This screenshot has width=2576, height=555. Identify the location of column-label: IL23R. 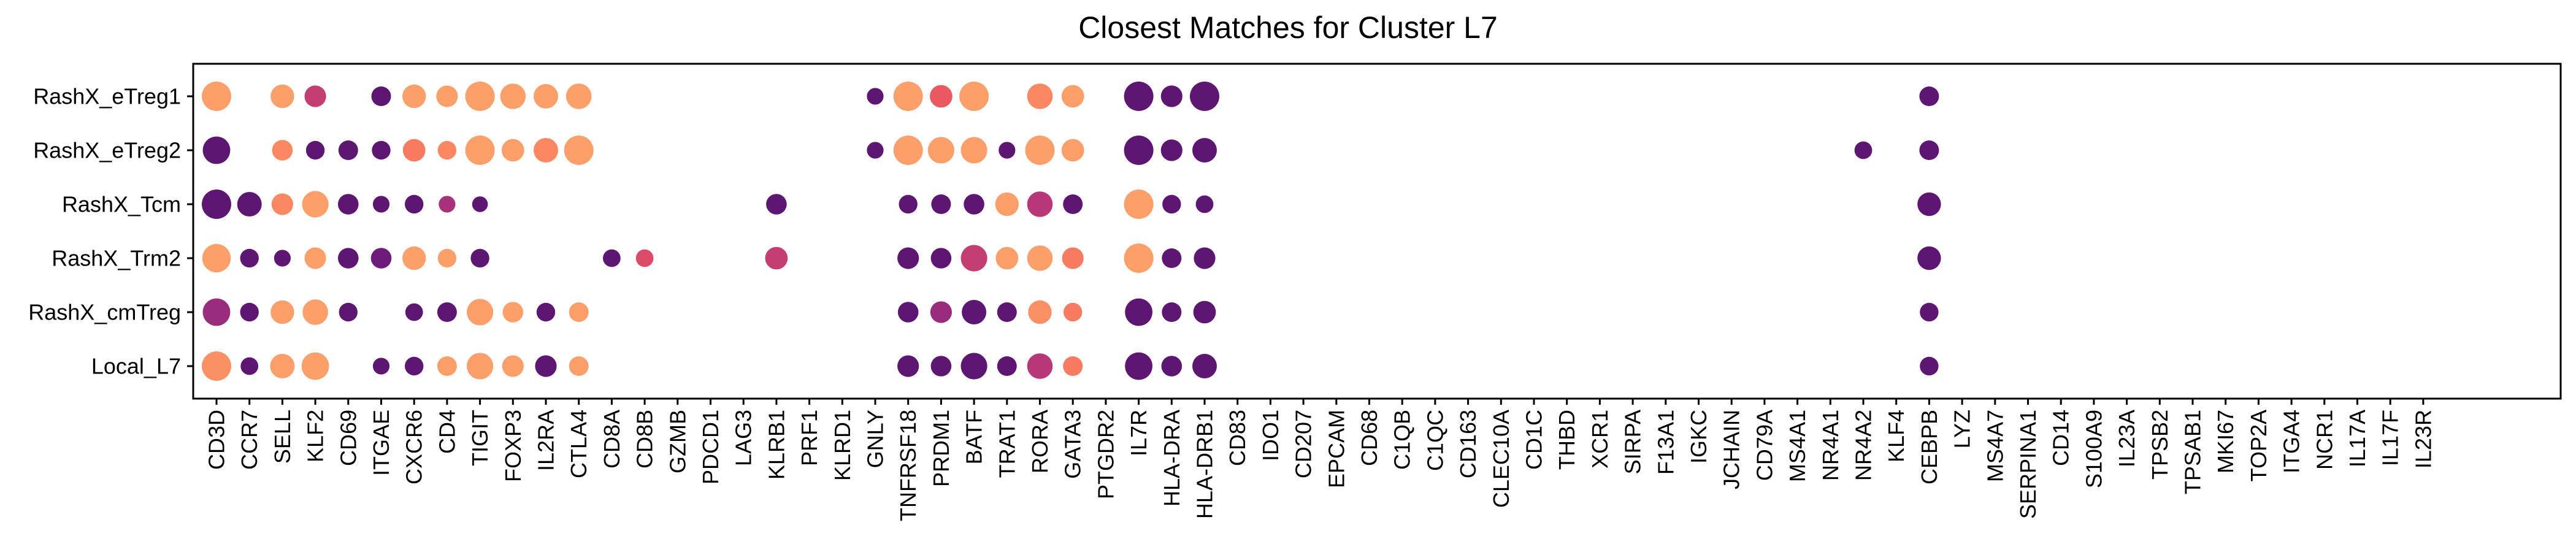
(2423, 439).